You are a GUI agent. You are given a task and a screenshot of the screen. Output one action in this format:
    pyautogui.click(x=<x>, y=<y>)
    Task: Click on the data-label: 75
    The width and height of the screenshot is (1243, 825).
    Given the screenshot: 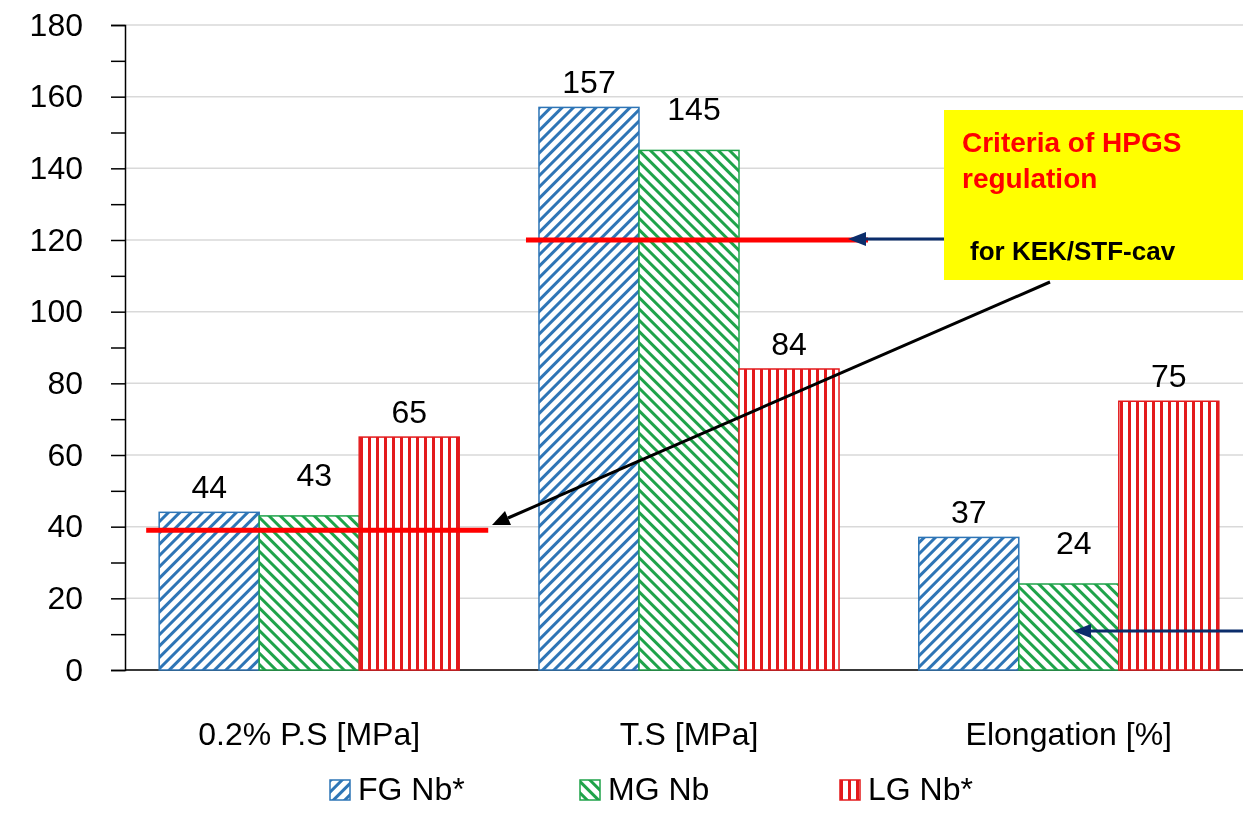 What is the action you would take?
    pyautogui.click(x=1169, y=376)
    